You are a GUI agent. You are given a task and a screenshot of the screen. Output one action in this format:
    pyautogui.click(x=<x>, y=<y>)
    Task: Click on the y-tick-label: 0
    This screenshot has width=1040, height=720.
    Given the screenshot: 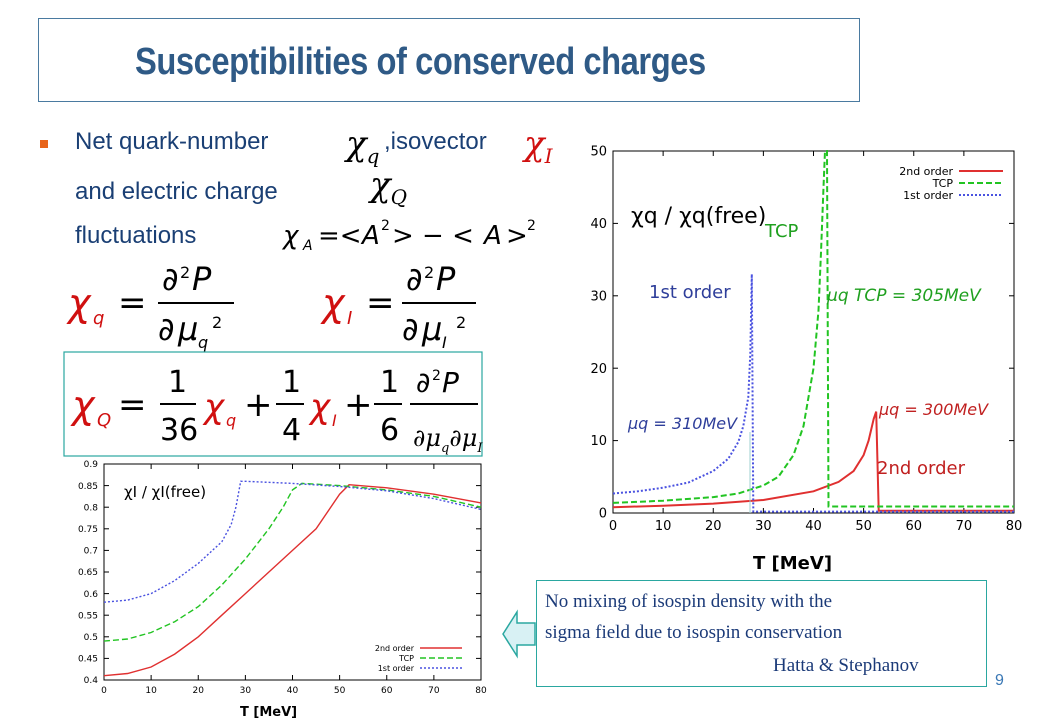 What is the action you would take?
    pyautogui.click(x=603, y=514)
    